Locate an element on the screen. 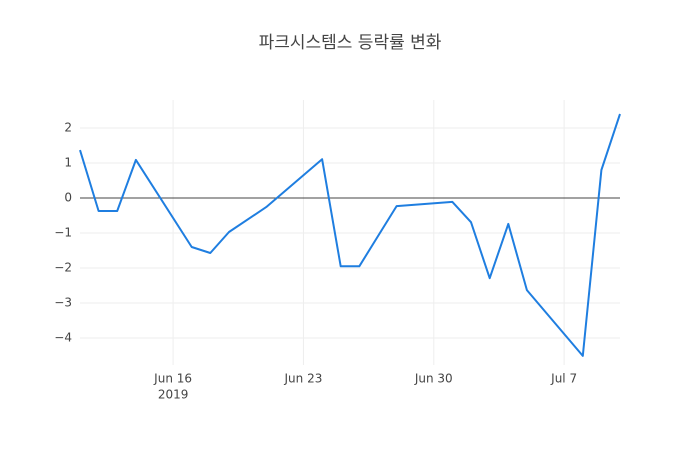  y-tick-label: −4 is located at coordinates (63, 338).